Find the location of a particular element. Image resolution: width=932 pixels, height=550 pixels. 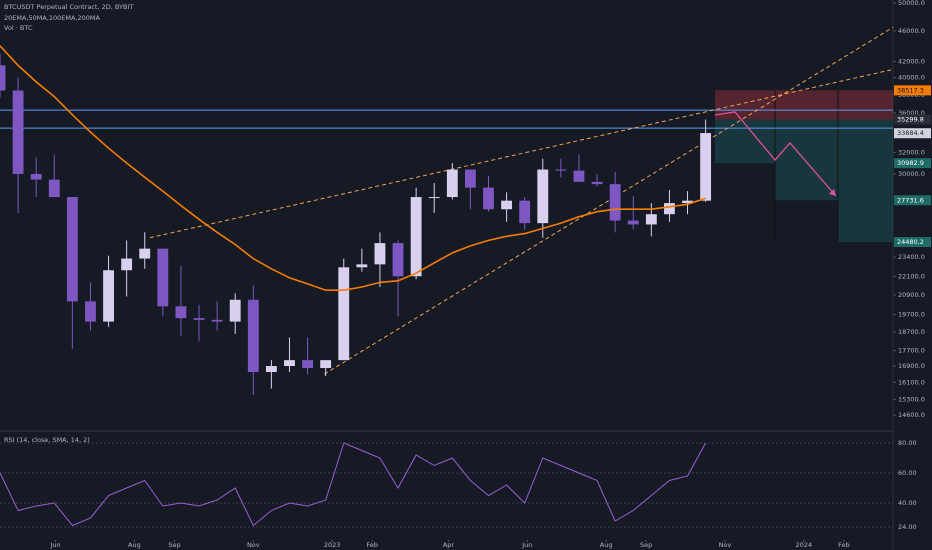

y-tick-label: 16900.0 is located at coordinates (911, 366).